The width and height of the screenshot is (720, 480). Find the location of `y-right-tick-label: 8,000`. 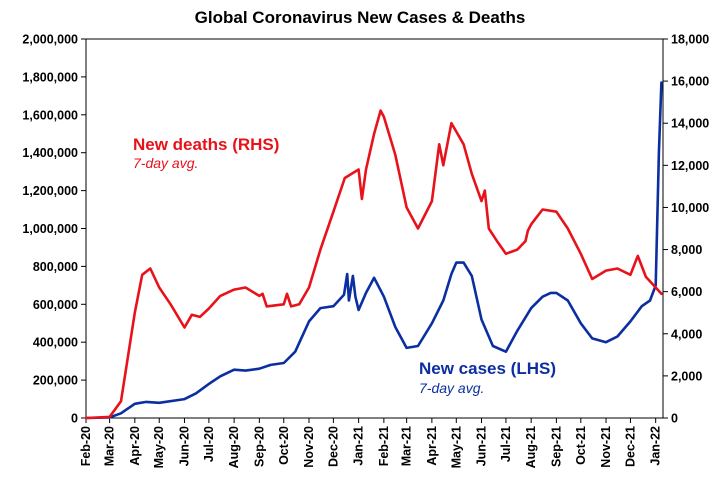

y-right-tick-label: 8,000 is located at coordinates (686, 250).